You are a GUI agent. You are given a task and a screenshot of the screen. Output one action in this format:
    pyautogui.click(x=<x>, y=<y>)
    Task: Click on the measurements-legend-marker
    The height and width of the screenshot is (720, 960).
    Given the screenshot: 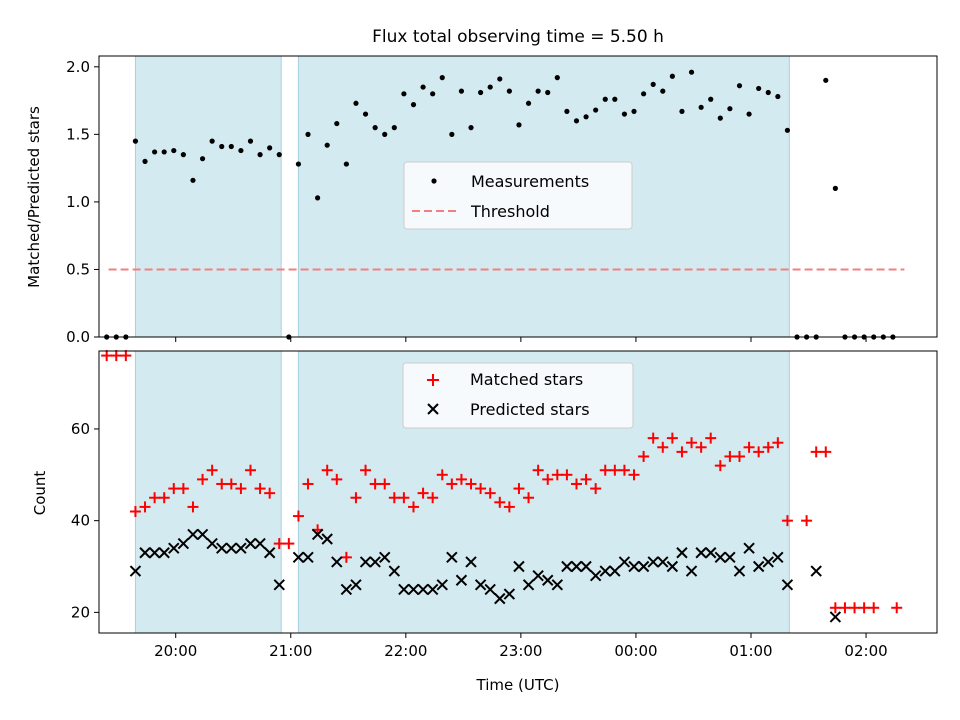 What is the action you would take?
    pyautogui.click(x=434, y=181)
    